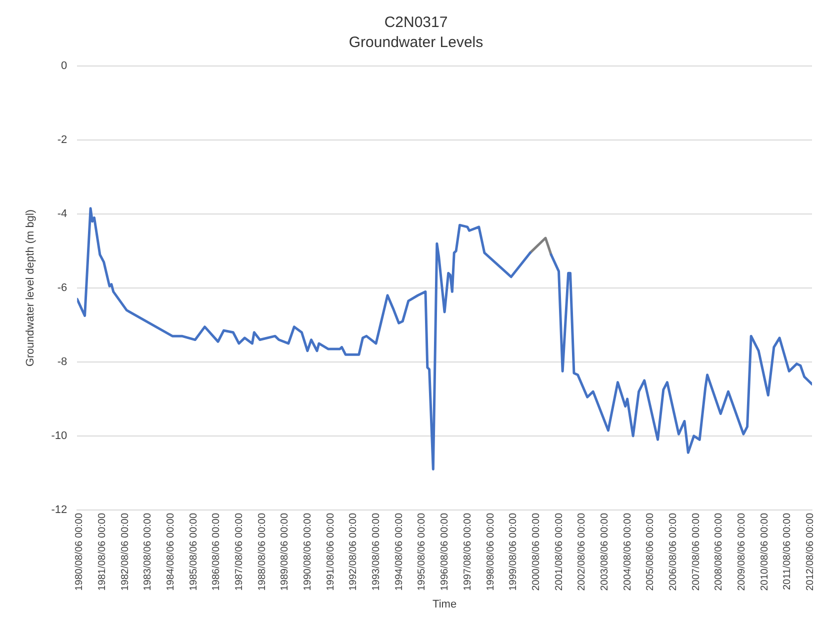 The height and width of the screenshot is (621, 826). Describe the element at coordinates (696, 551) in the screenshot. I see `x-tick-label: 2007/08/06 00:00` at that location.